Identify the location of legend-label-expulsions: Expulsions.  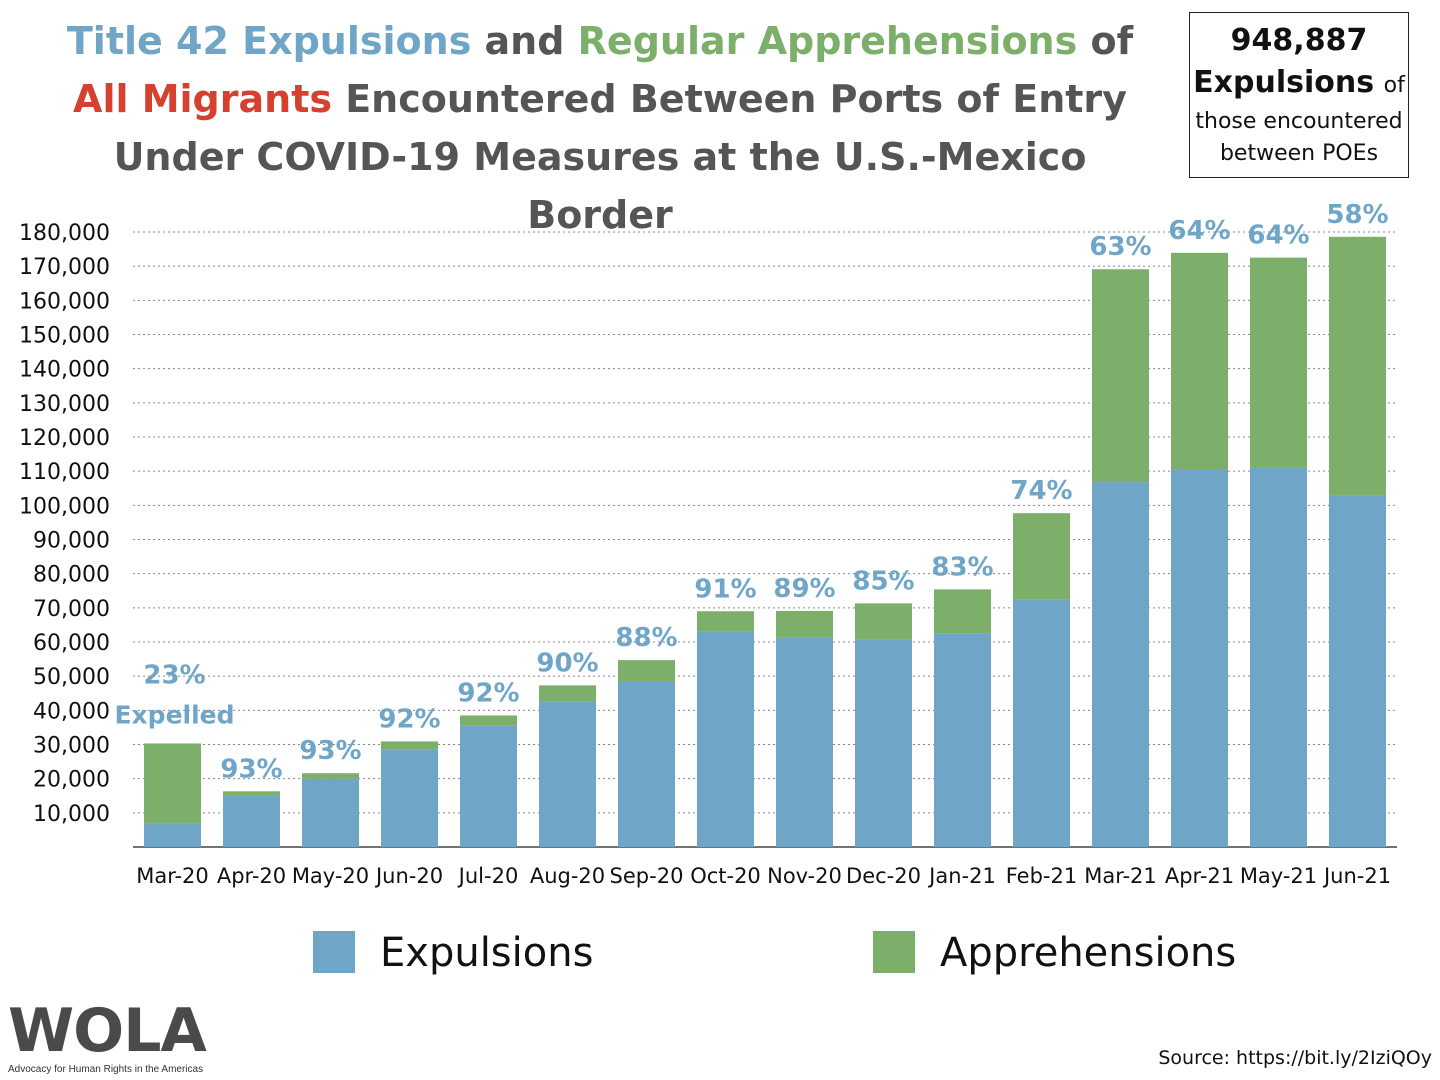
(486, 953).